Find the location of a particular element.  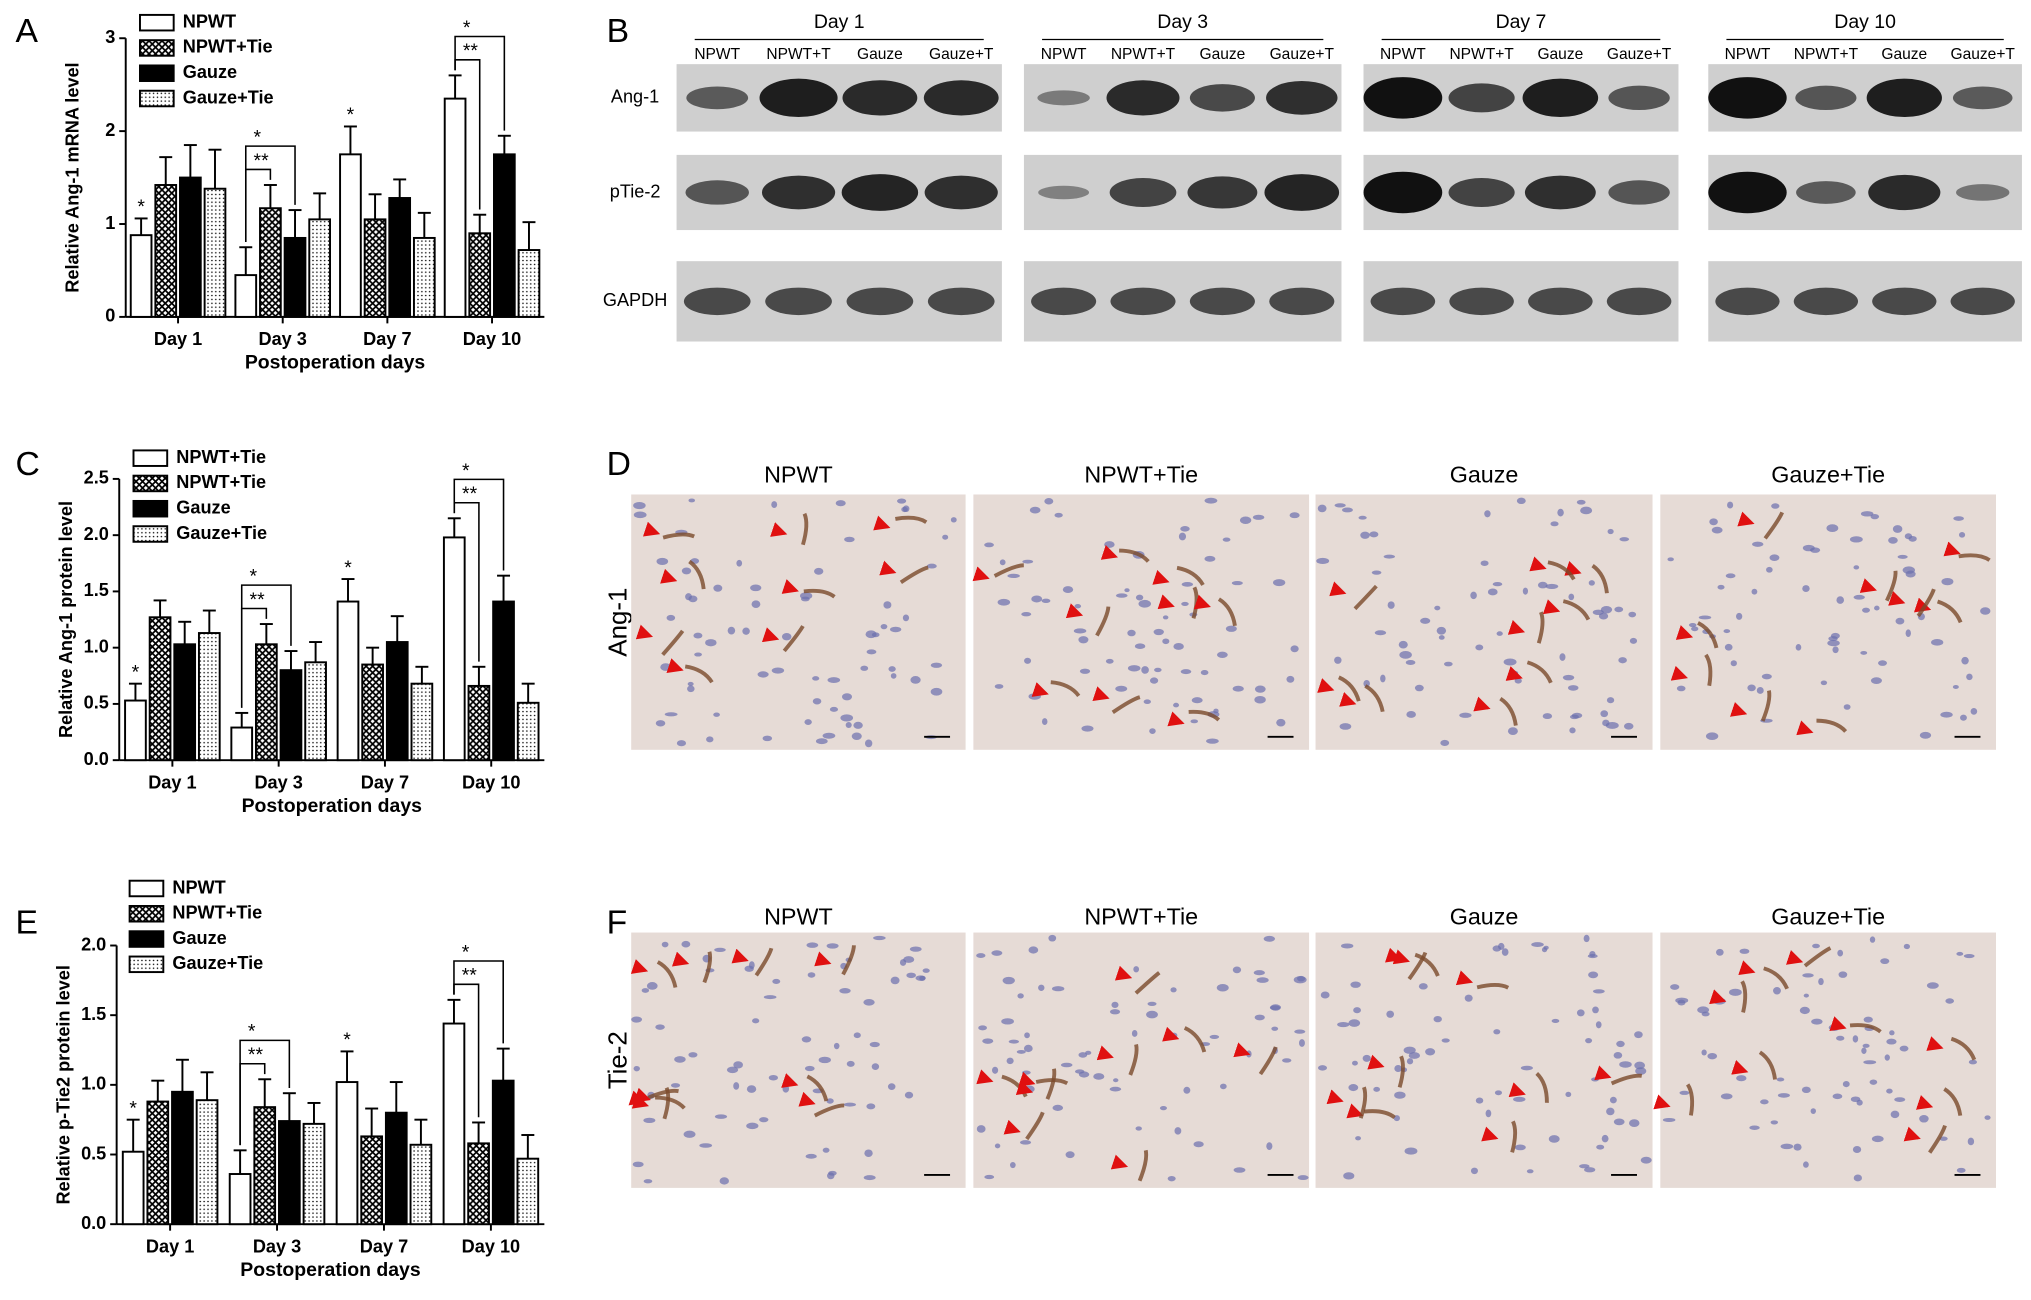

significance: * is located at coordinates (347, 1040).